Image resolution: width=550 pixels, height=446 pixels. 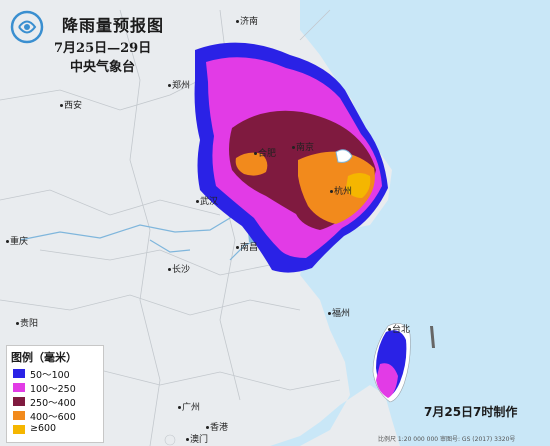 I want to click on legend-label: 100～250, so click(x=53, y=389).